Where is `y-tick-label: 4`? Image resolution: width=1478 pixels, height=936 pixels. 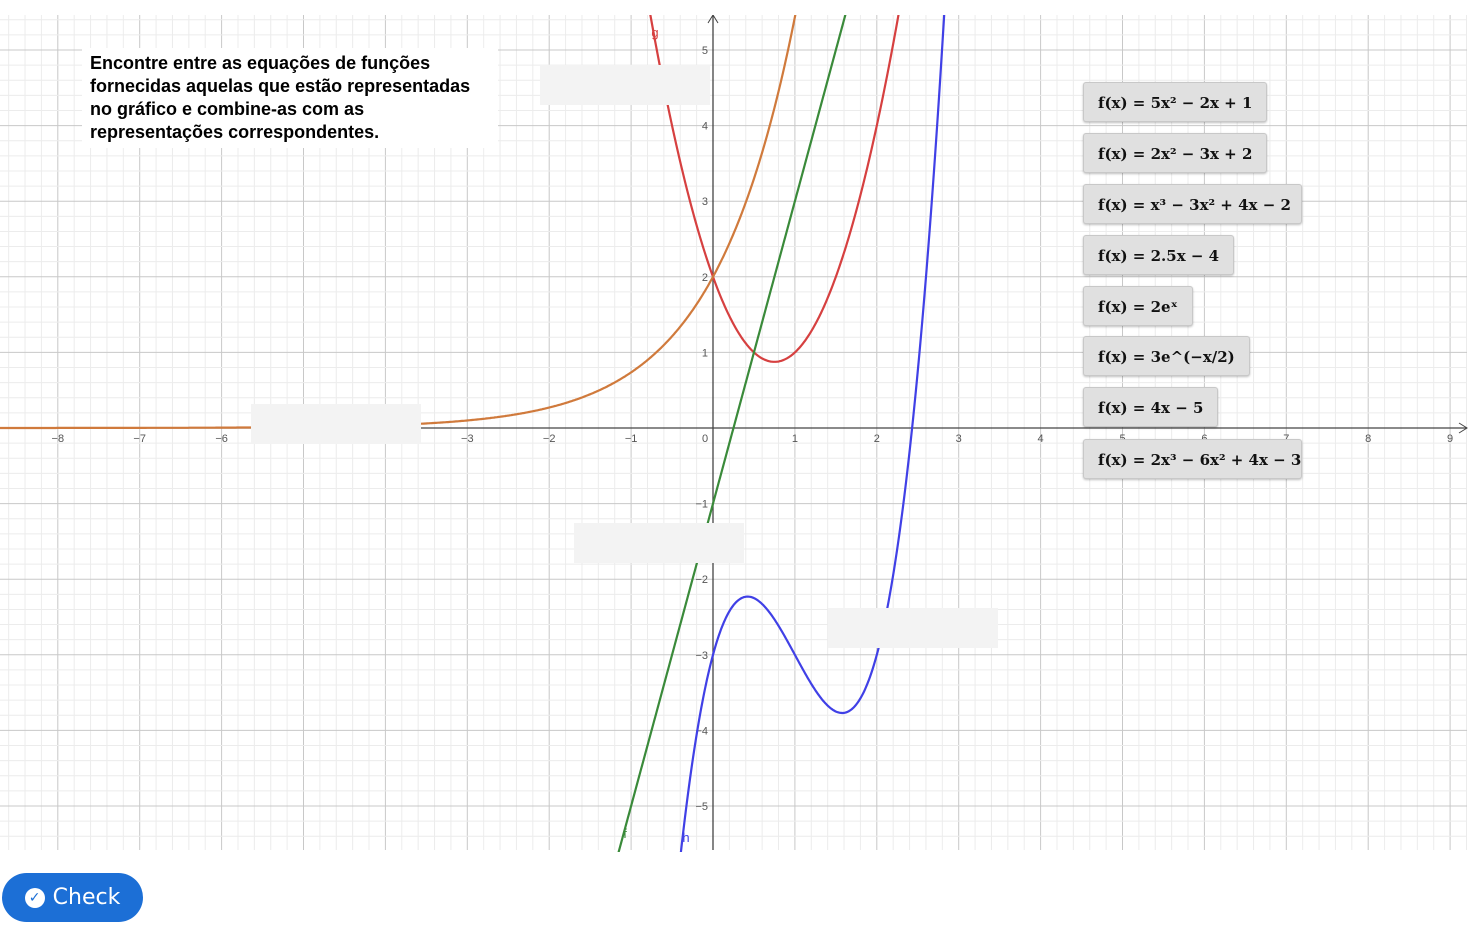 y-tick-label: 4 is located at coordinates (705, 127).